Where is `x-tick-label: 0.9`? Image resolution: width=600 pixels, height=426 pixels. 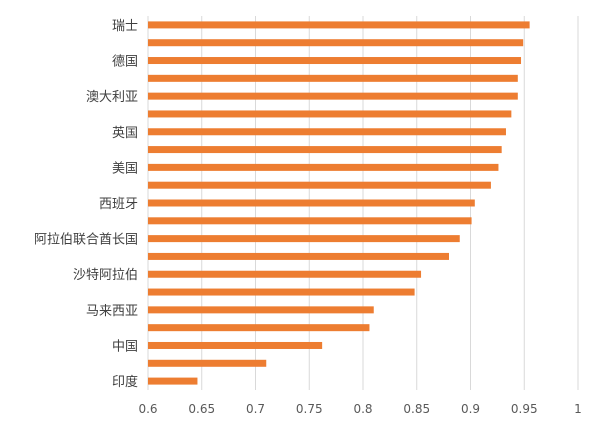
x-tick-label: 0.9 is located at coordinates (470, 409).